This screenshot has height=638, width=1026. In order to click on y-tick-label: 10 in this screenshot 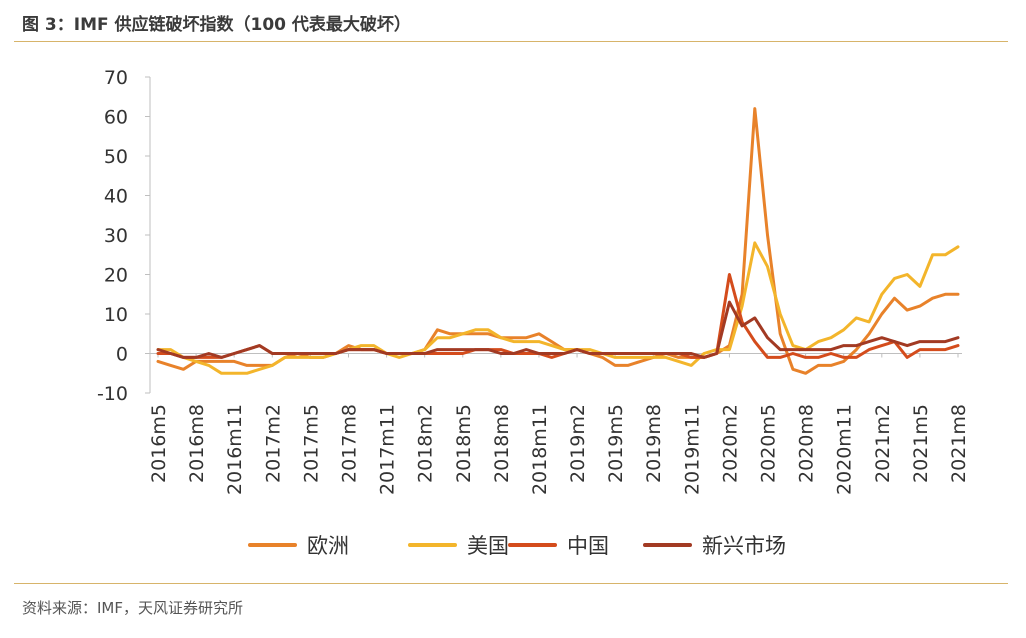, I will do `click(116, 315)`.